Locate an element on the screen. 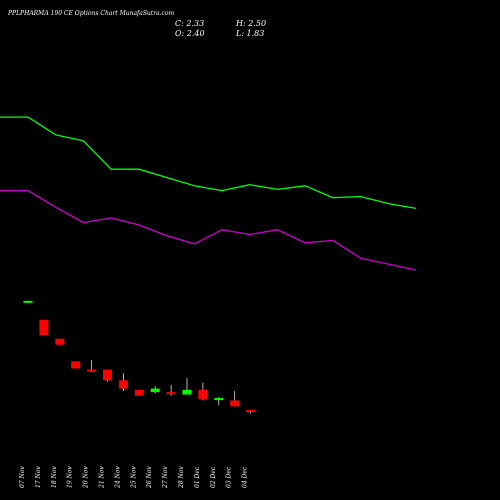 The height and width of the screenshot is (500, 500). candles-layer is located at coordinates (139, 357).